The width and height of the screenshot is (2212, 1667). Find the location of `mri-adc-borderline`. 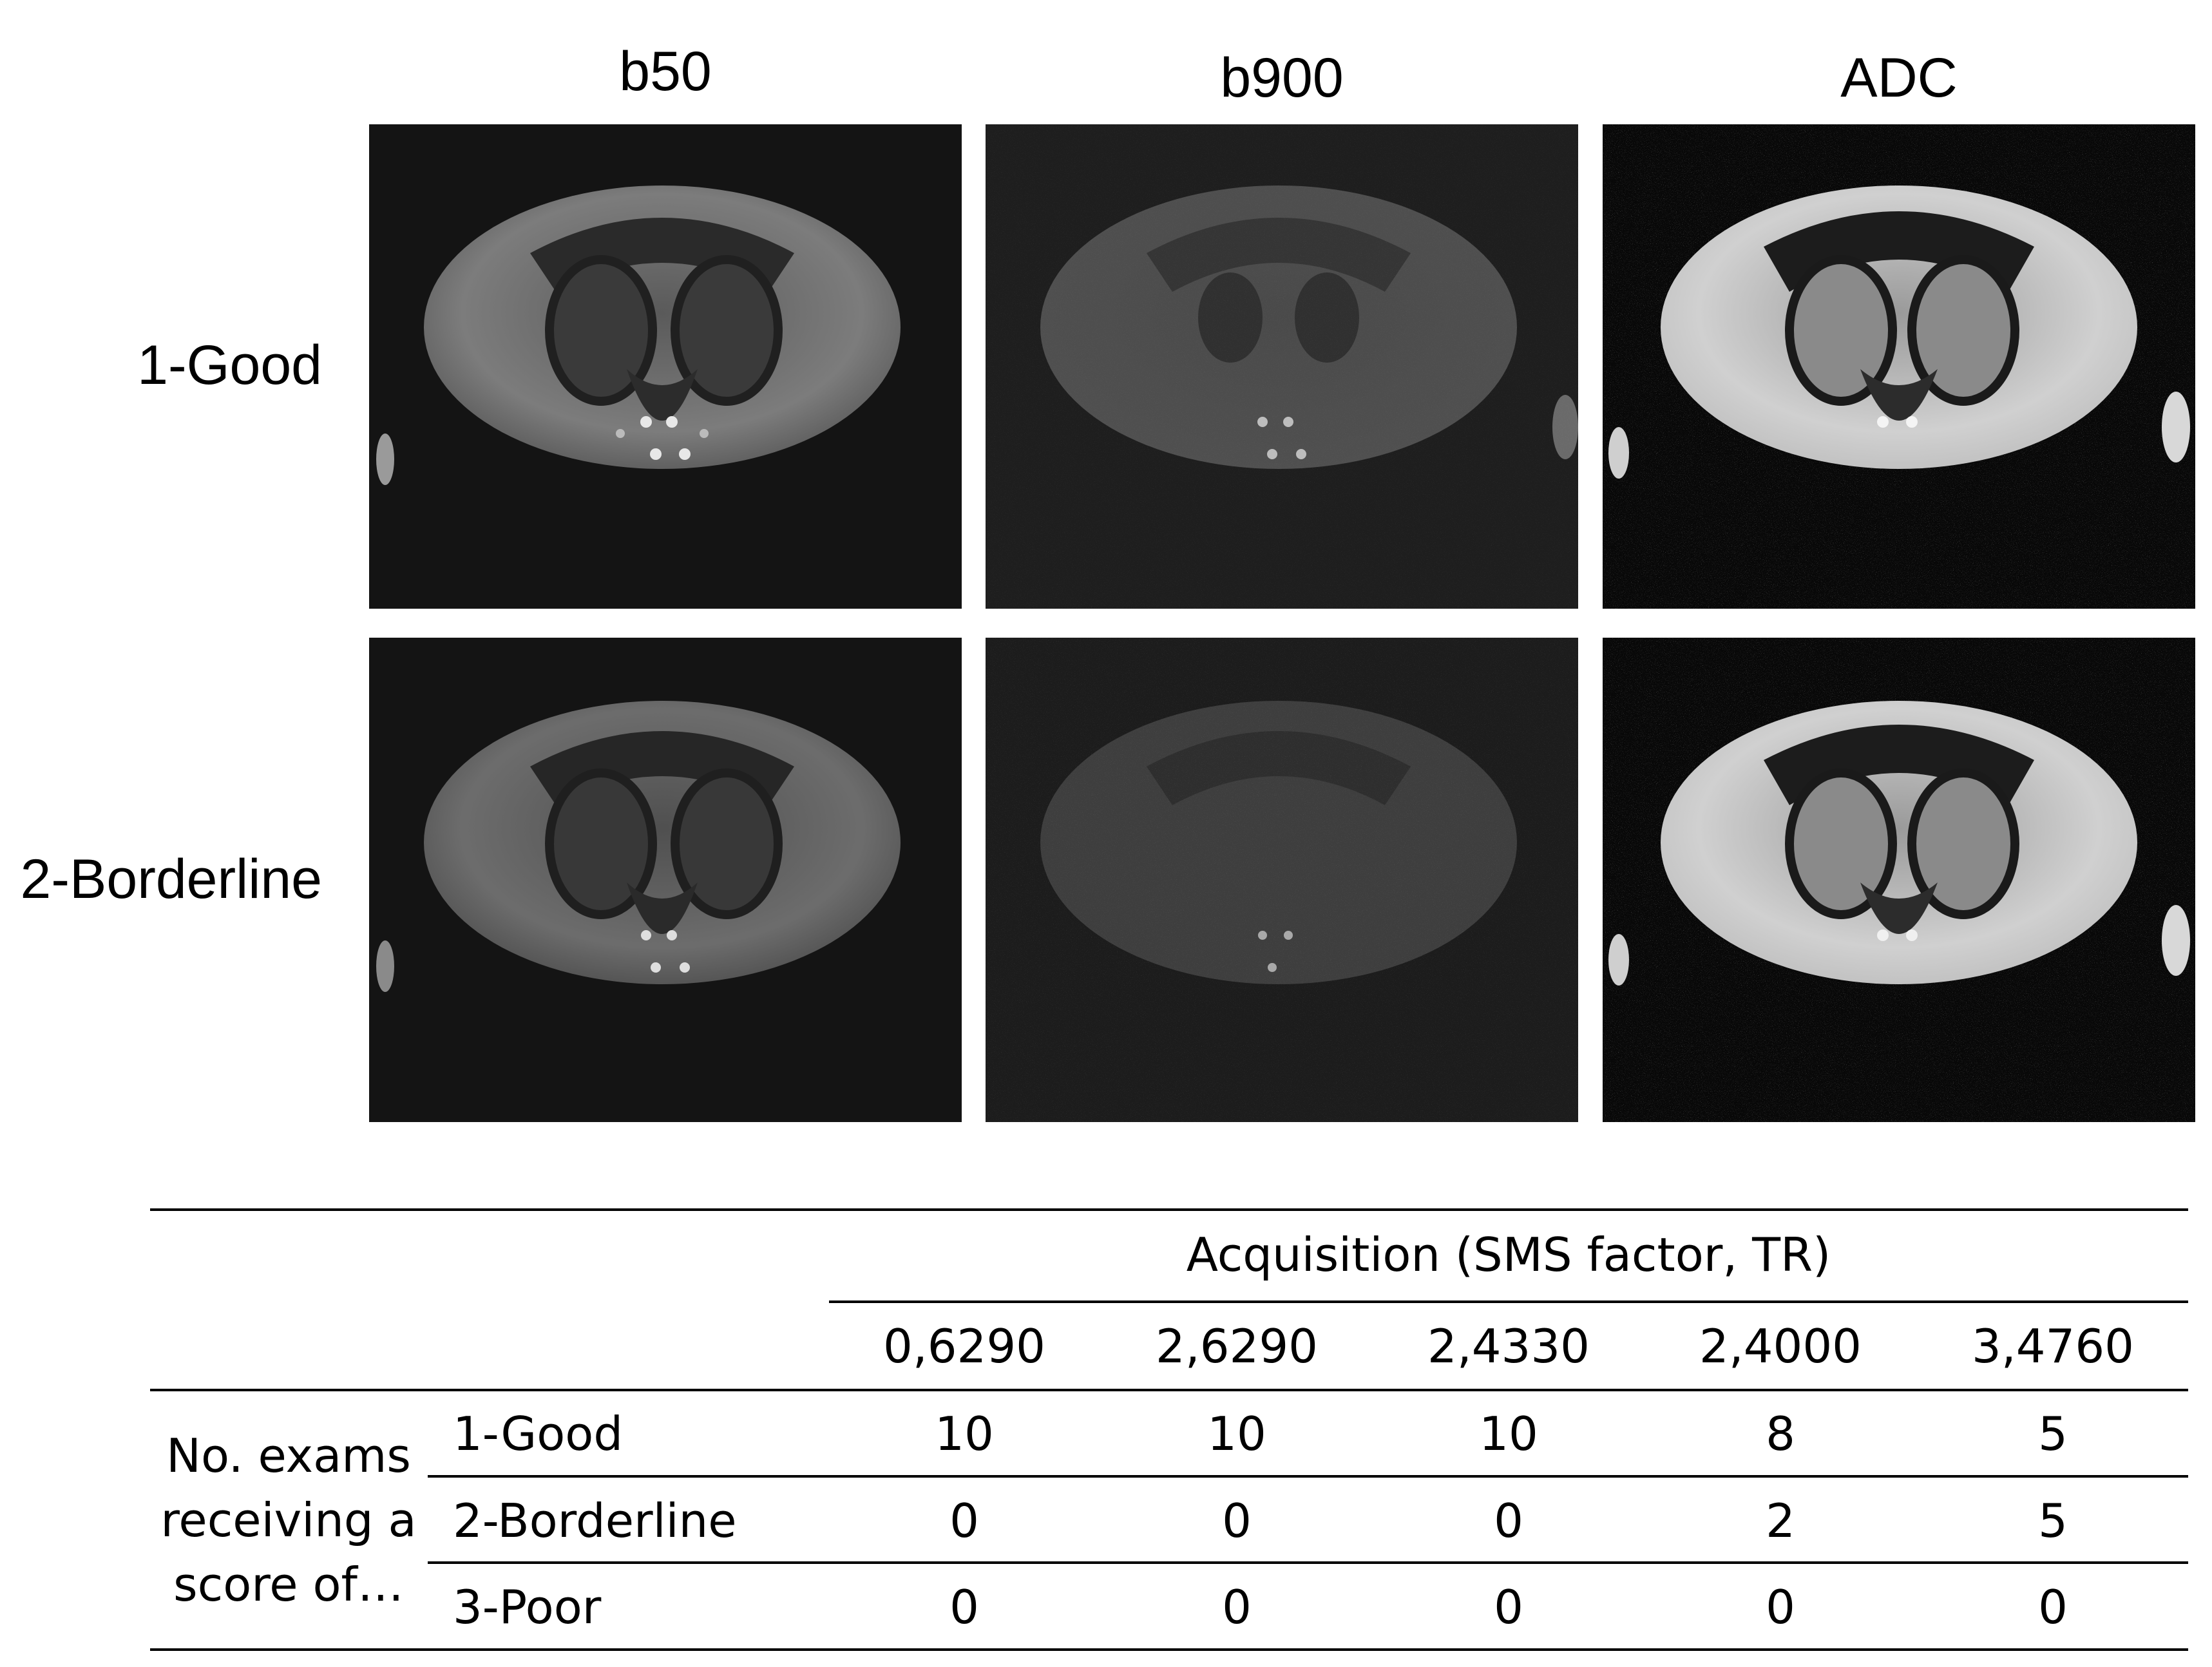

mri-adc-borderline is located at coordinates (1899, 880).